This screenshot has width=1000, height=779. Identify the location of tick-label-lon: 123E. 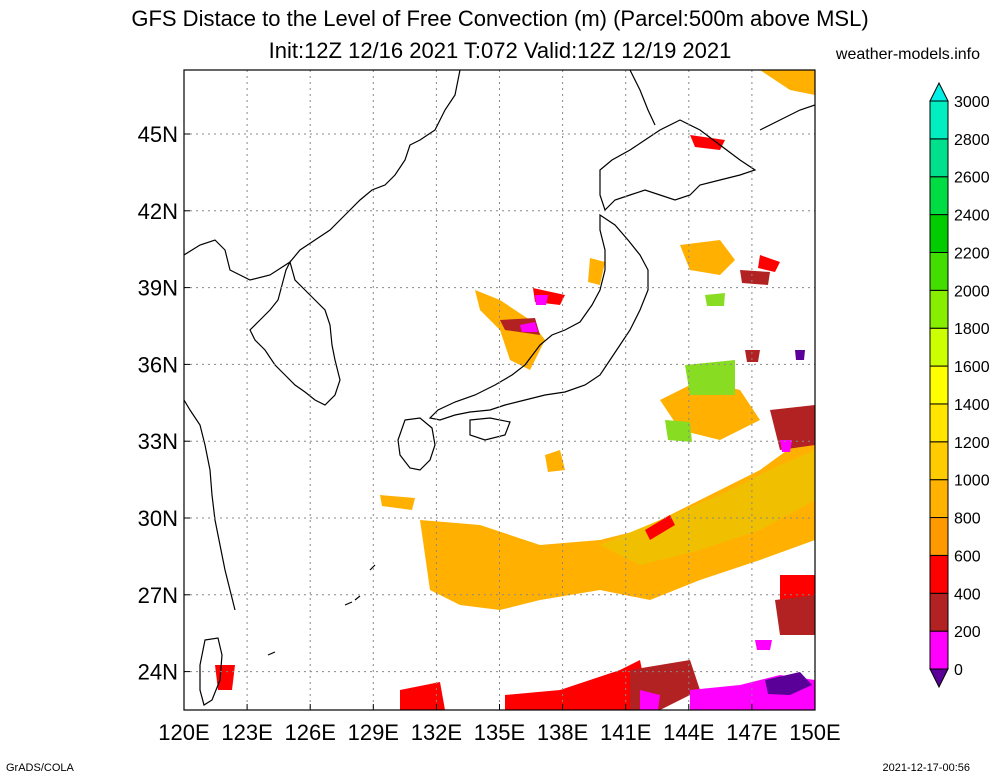
(246, 732).